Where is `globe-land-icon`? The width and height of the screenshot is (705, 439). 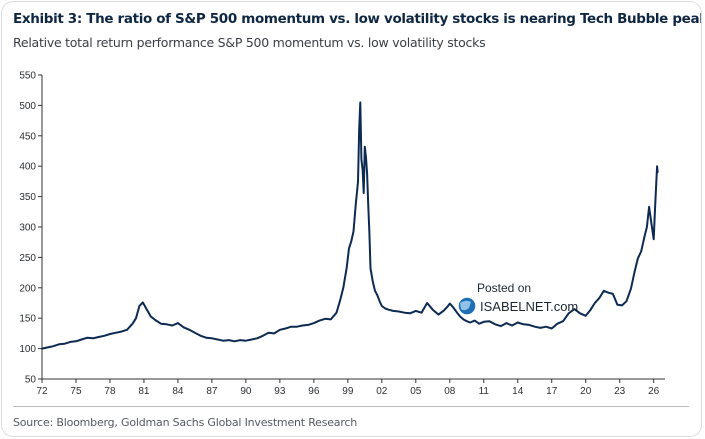 globe-land-icon is located at coordinates (465, 305).